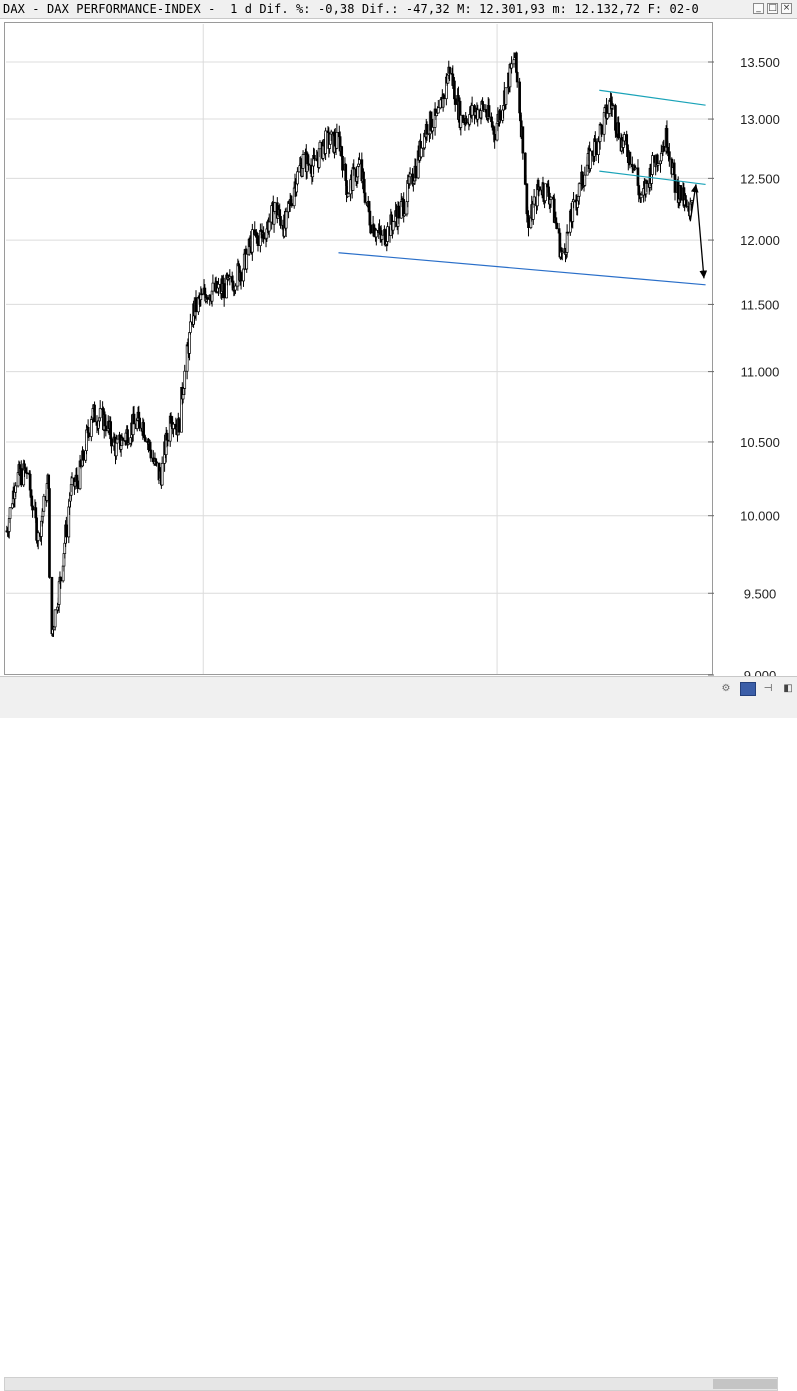 The height and width of the screenshot is (1391, 797). What do you see at coordinates (726, 688) in the screenshot?
I see `chart-settings-icon: ⚙` at bounding box center [726, 688].